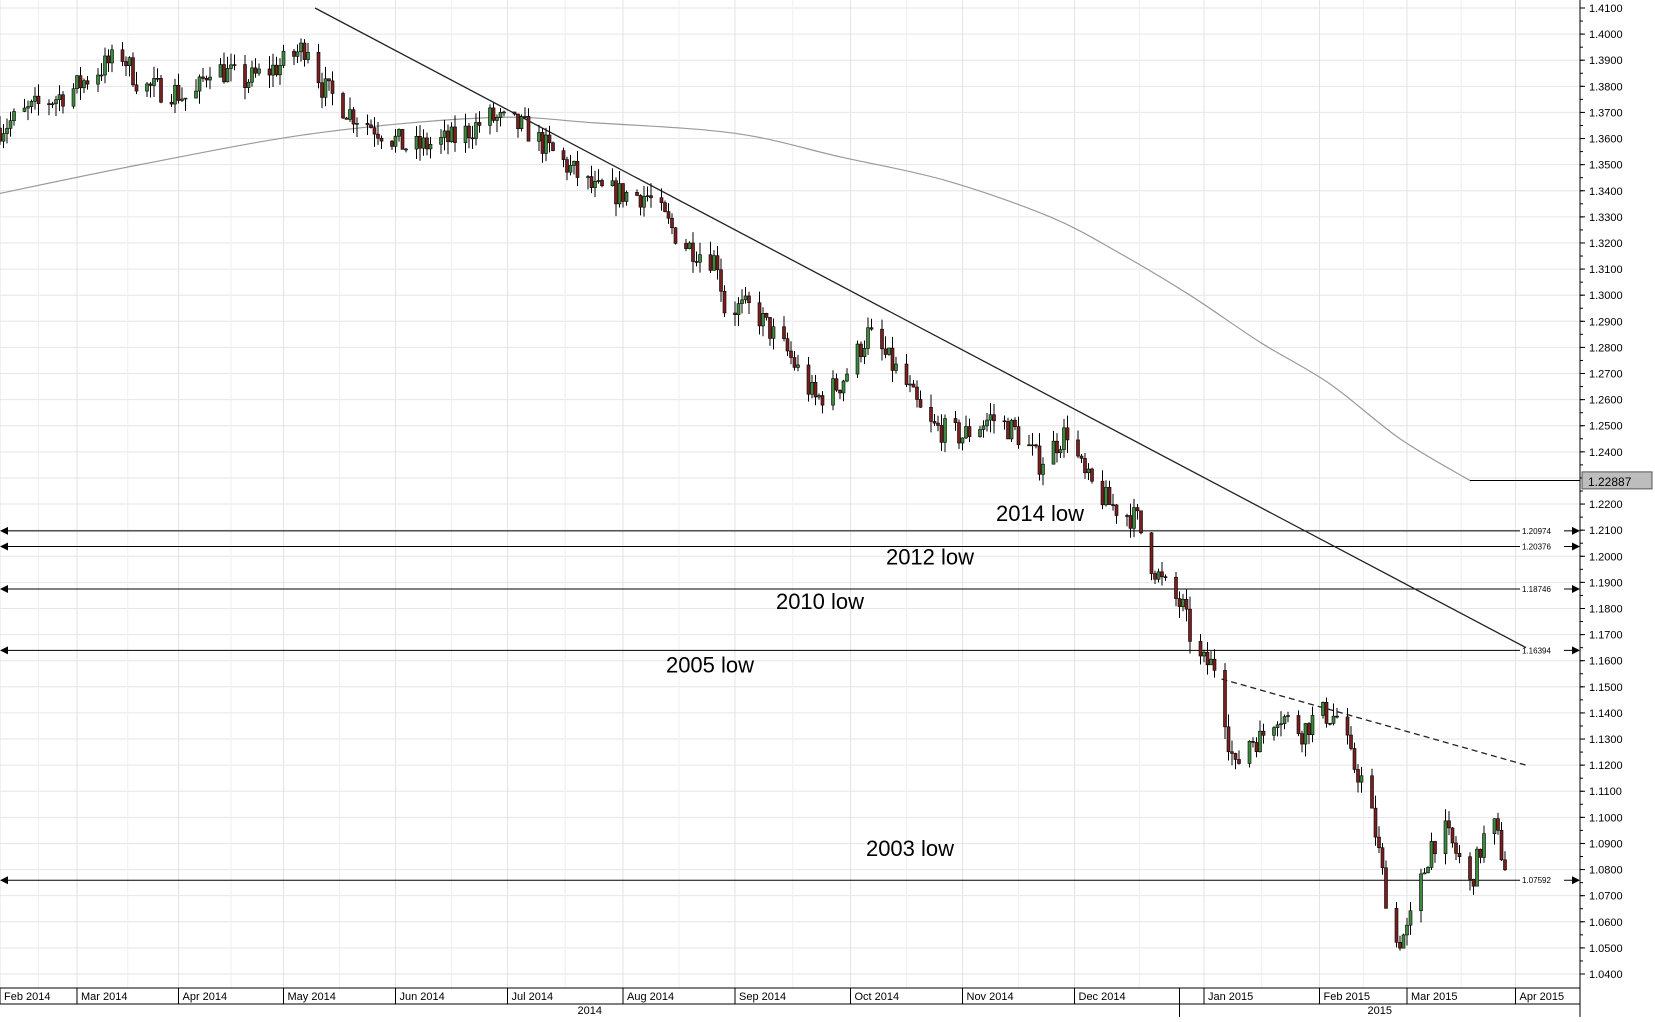 The height and width of the screenshot is (1022, 1655). I want to click on x-month-label: Apr 2015, so click(1542, 997).